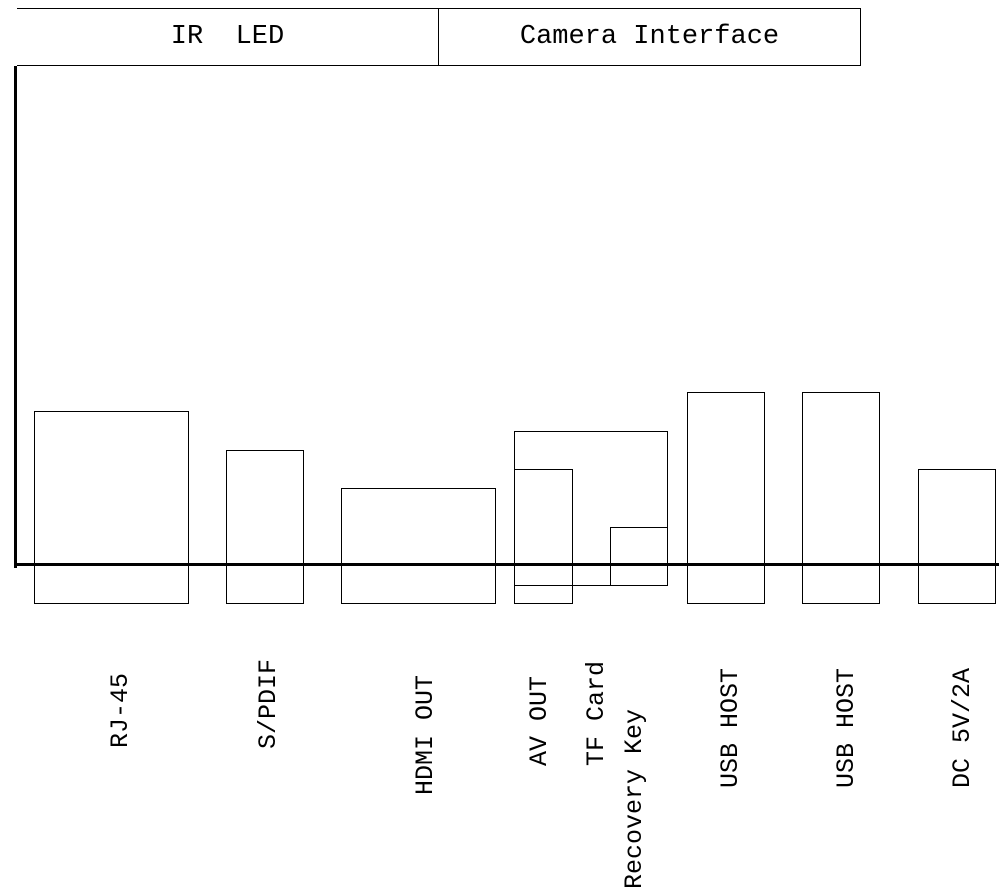 The width and height of the screenshot is (999, 891). What do you see at coordinates (265, 527) in the screenshot?
I see `spdif-port` at bounding box center [265, 527].